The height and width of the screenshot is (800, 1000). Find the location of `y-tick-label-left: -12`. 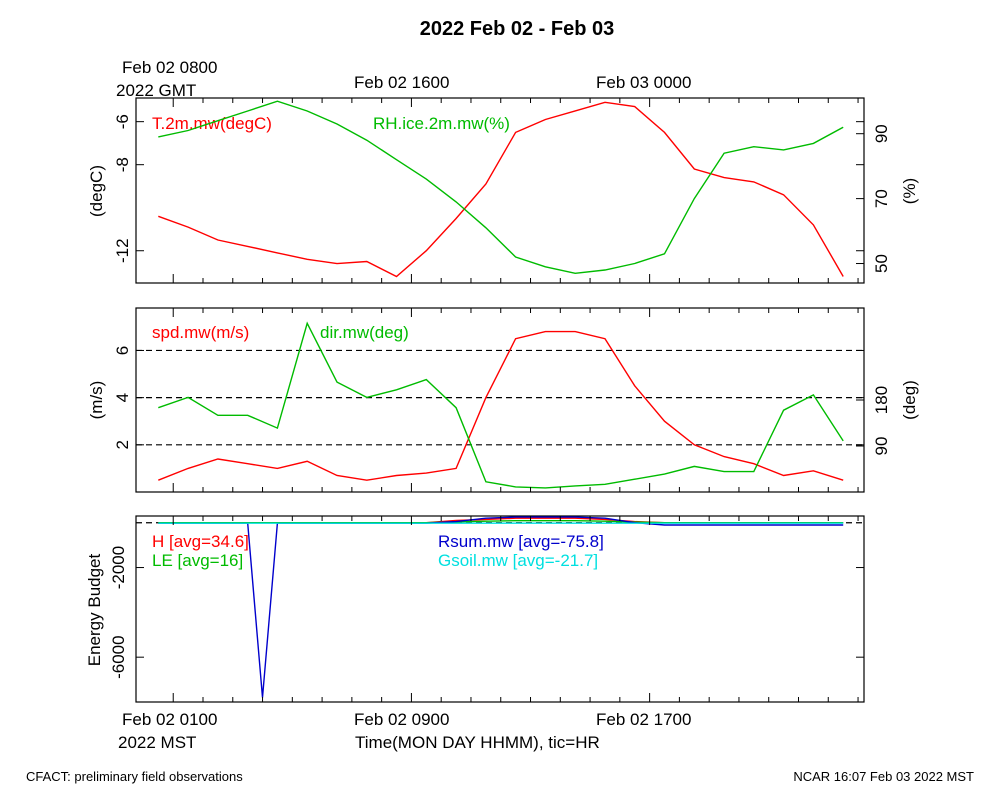

y-tick-label-left: -12 is located at coordinates (122, 250).